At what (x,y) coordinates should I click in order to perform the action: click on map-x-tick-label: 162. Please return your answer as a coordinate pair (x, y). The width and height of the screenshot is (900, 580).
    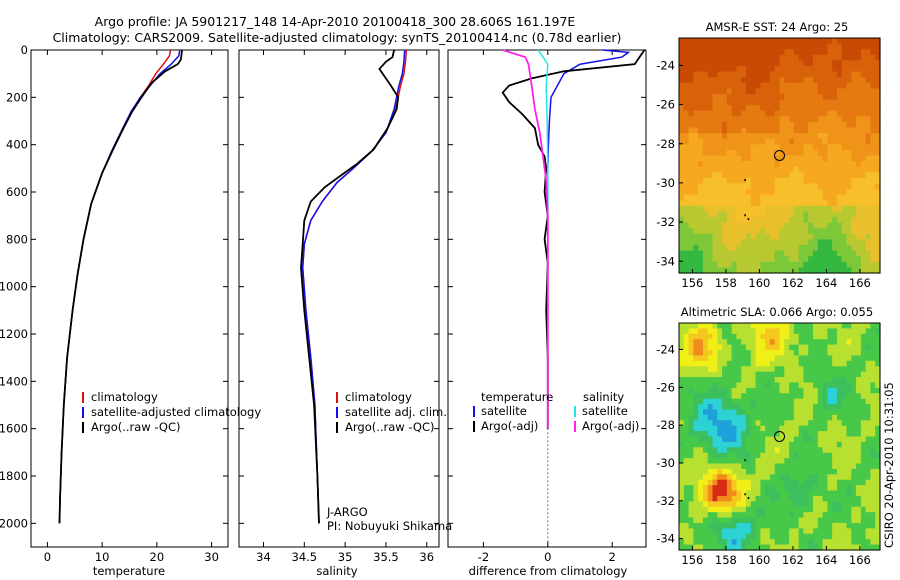
    Looking at the image, I should click on (793, 560).